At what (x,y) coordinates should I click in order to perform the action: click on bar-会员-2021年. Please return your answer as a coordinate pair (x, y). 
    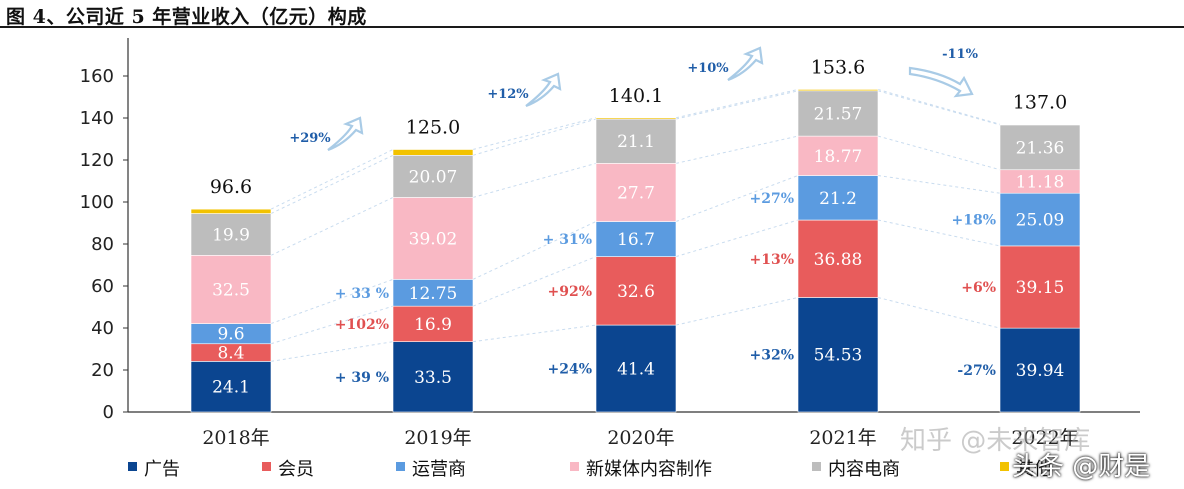
    Looking at the image, I should click on (838, 258).